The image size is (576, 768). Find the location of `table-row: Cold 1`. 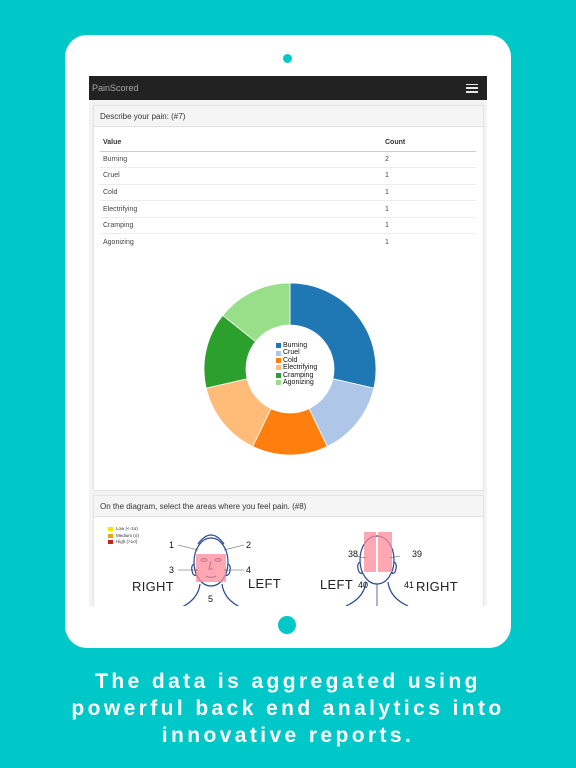

table-row: Cold 1 is located at coordinates (288, 193).